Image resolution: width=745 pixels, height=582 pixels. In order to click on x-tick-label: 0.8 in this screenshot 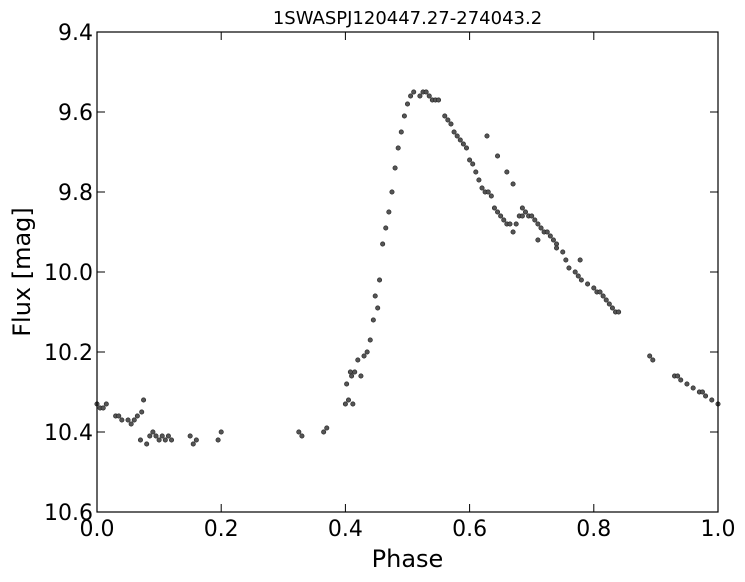, I will do `click(593, 529)`.